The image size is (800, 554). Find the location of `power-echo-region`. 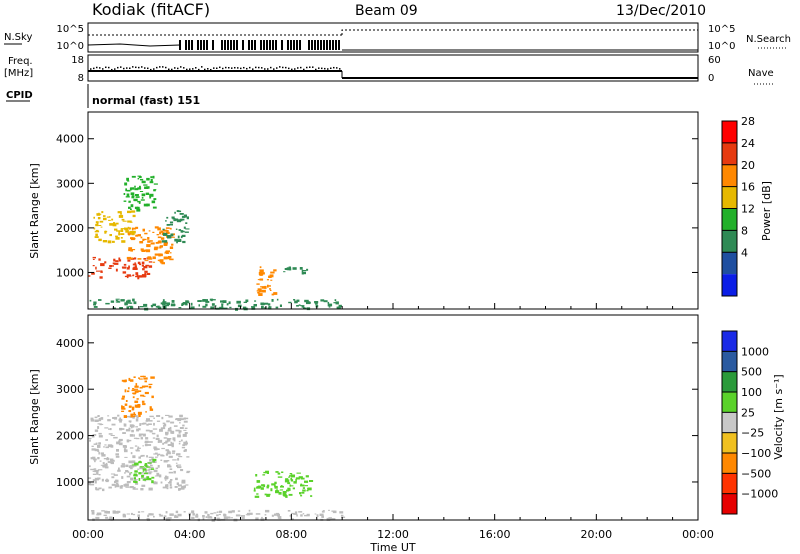

power-echo-region is located at coordinates (140, 193).